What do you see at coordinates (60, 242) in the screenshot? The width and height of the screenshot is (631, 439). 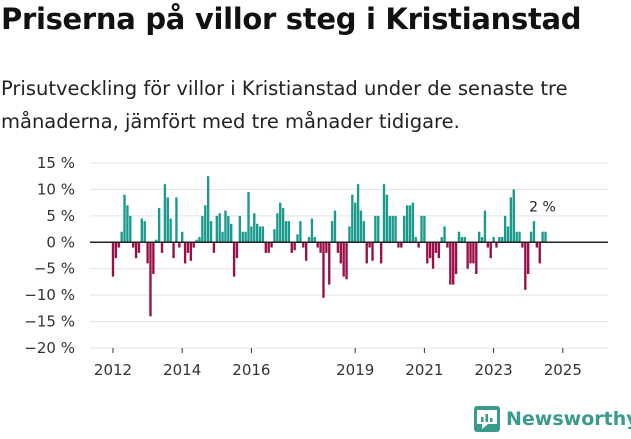 I see `y-tick-label: 0 %` at bounding box center [60, 242].